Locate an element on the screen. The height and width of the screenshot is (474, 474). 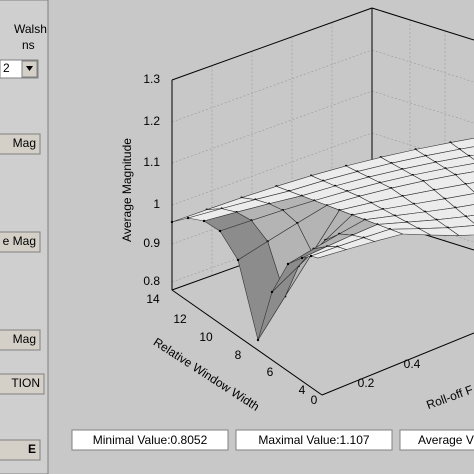
z-tick-label: 1.3 is located at coordinates (151, 79).